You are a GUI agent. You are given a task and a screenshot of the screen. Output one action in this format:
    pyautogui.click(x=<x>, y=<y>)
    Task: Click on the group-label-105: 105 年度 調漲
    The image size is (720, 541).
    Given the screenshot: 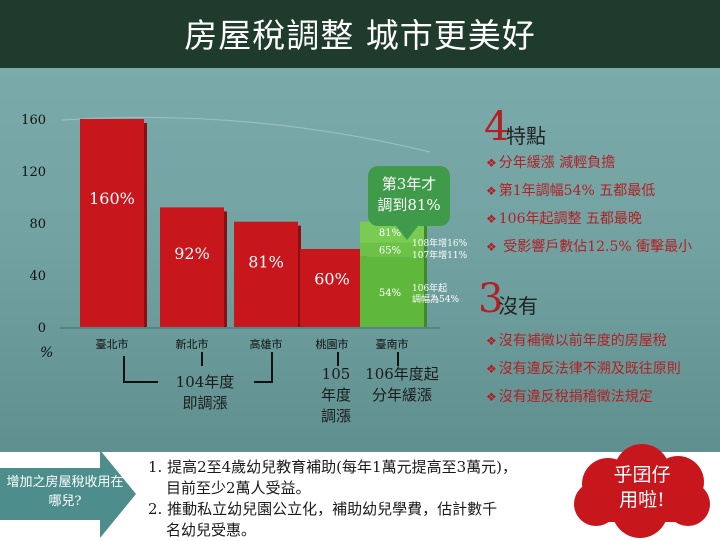 What is the action you would take?
    pyautogui.click(x=336, y=395)
    